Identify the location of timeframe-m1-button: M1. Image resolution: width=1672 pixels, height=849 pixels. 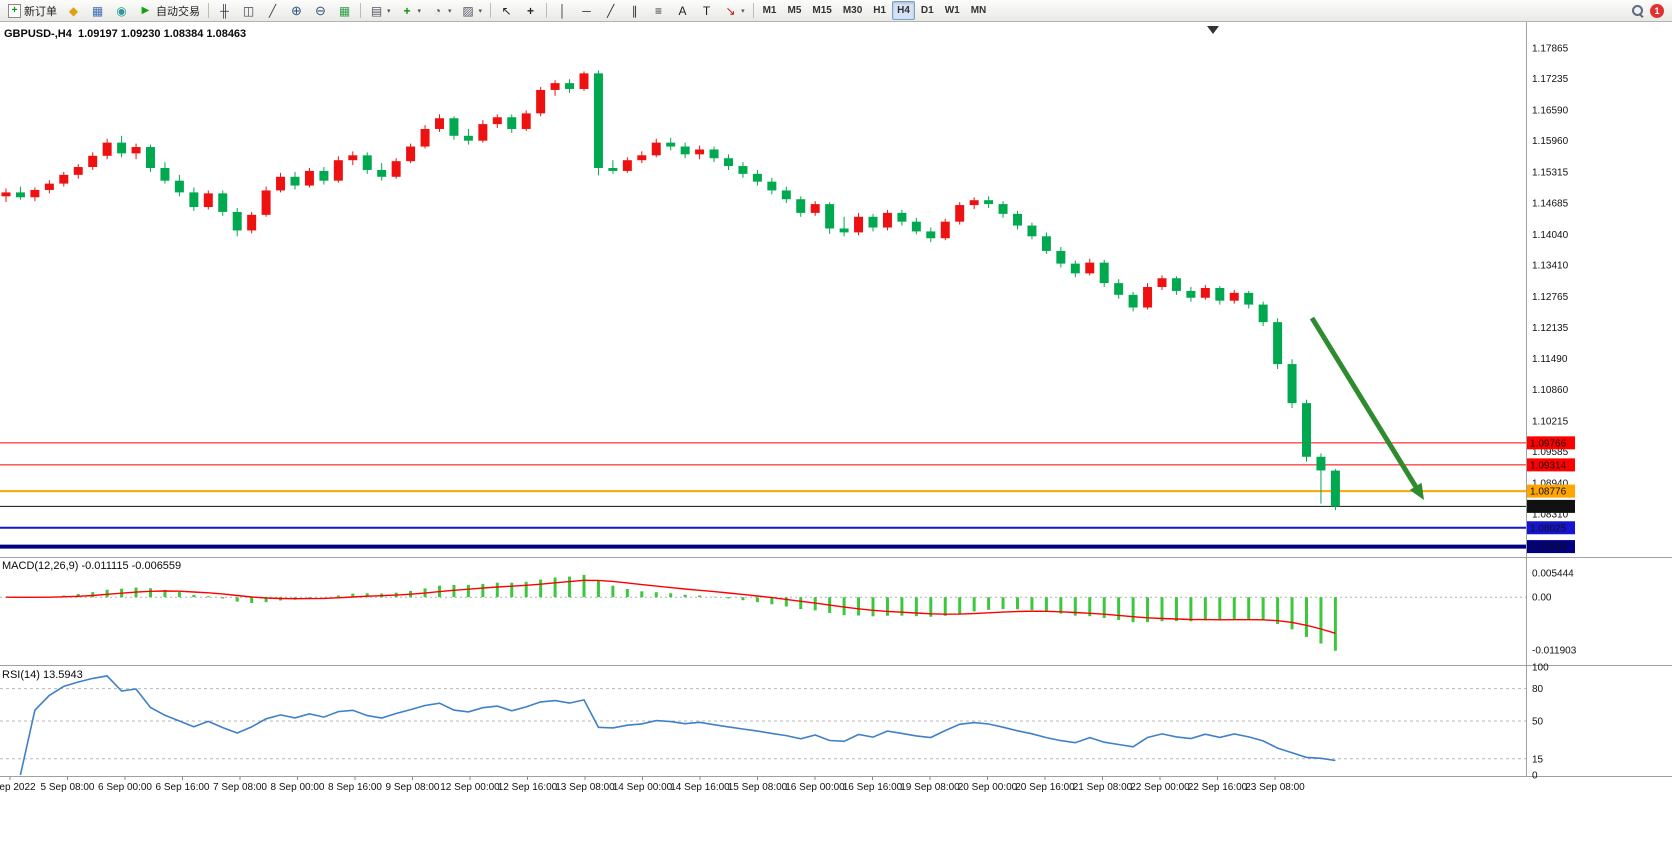
(769, 10).